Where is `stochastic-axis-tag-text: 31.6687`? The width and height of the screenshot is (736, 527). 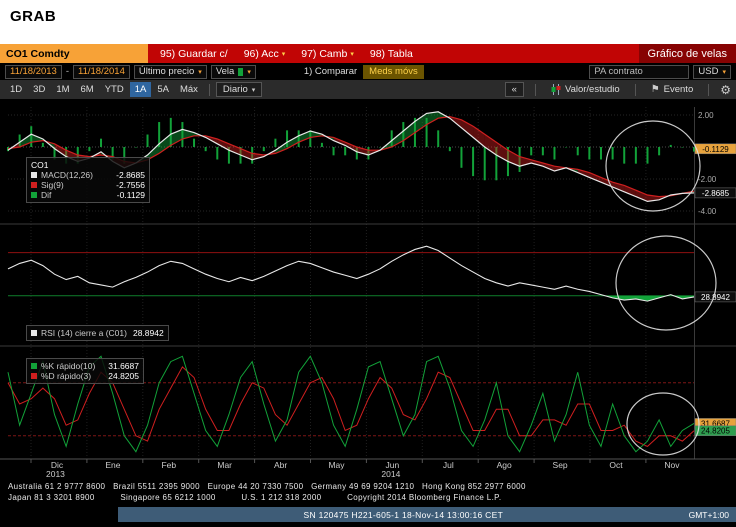
stochastic-axis-tag-text: 31.6687 is located at coordinates (715, 423).